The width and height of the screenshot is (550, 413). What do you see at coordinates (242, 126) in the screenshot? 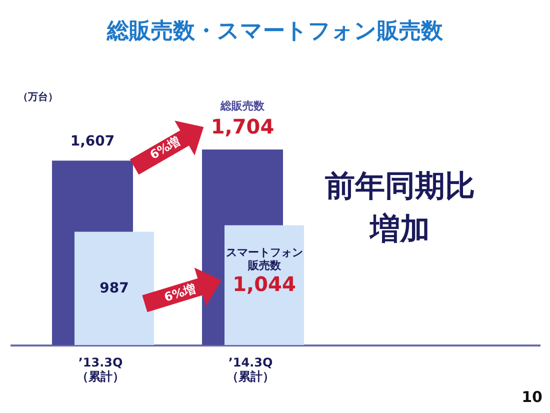
I see `data-label: 1,704` at bounding box center [242, 126].